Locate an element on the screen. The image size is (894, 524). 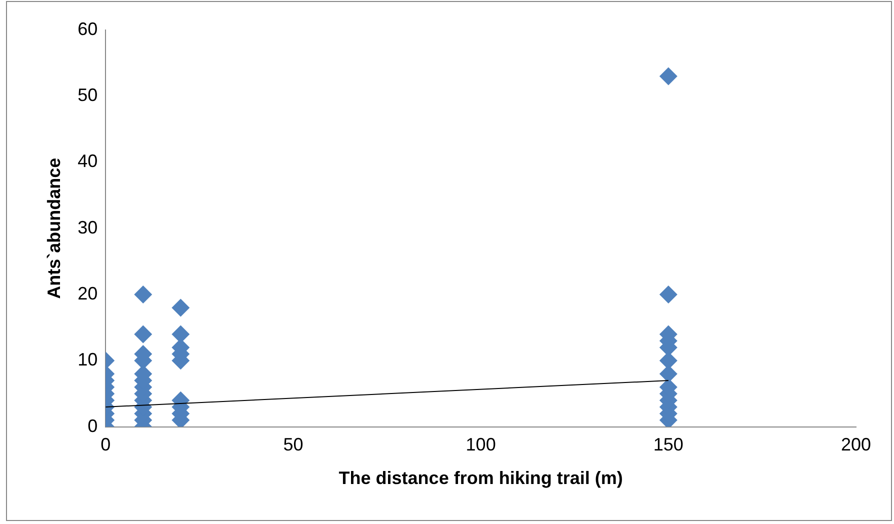
y-tick-label: 50 is located at coordinates (88, 95).